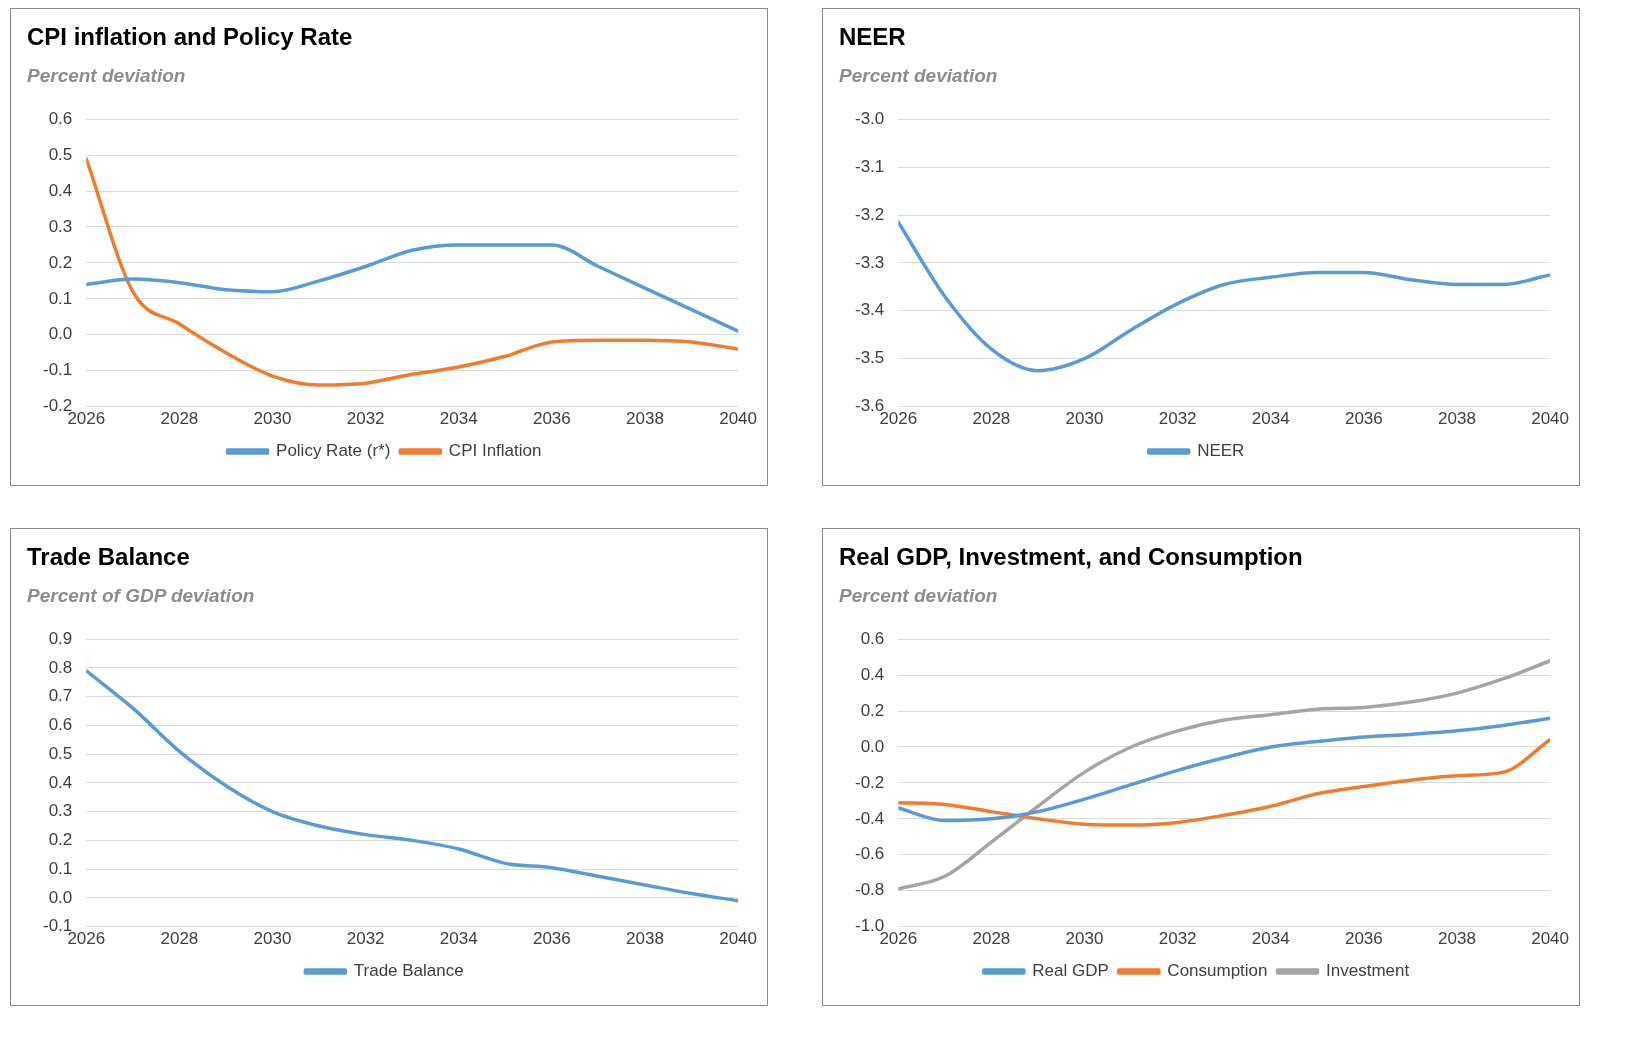  What do you see at coordinates (1221, 451) in the screenshot?
I see `legend-label: NEER` at bounding box center [1221, 451].